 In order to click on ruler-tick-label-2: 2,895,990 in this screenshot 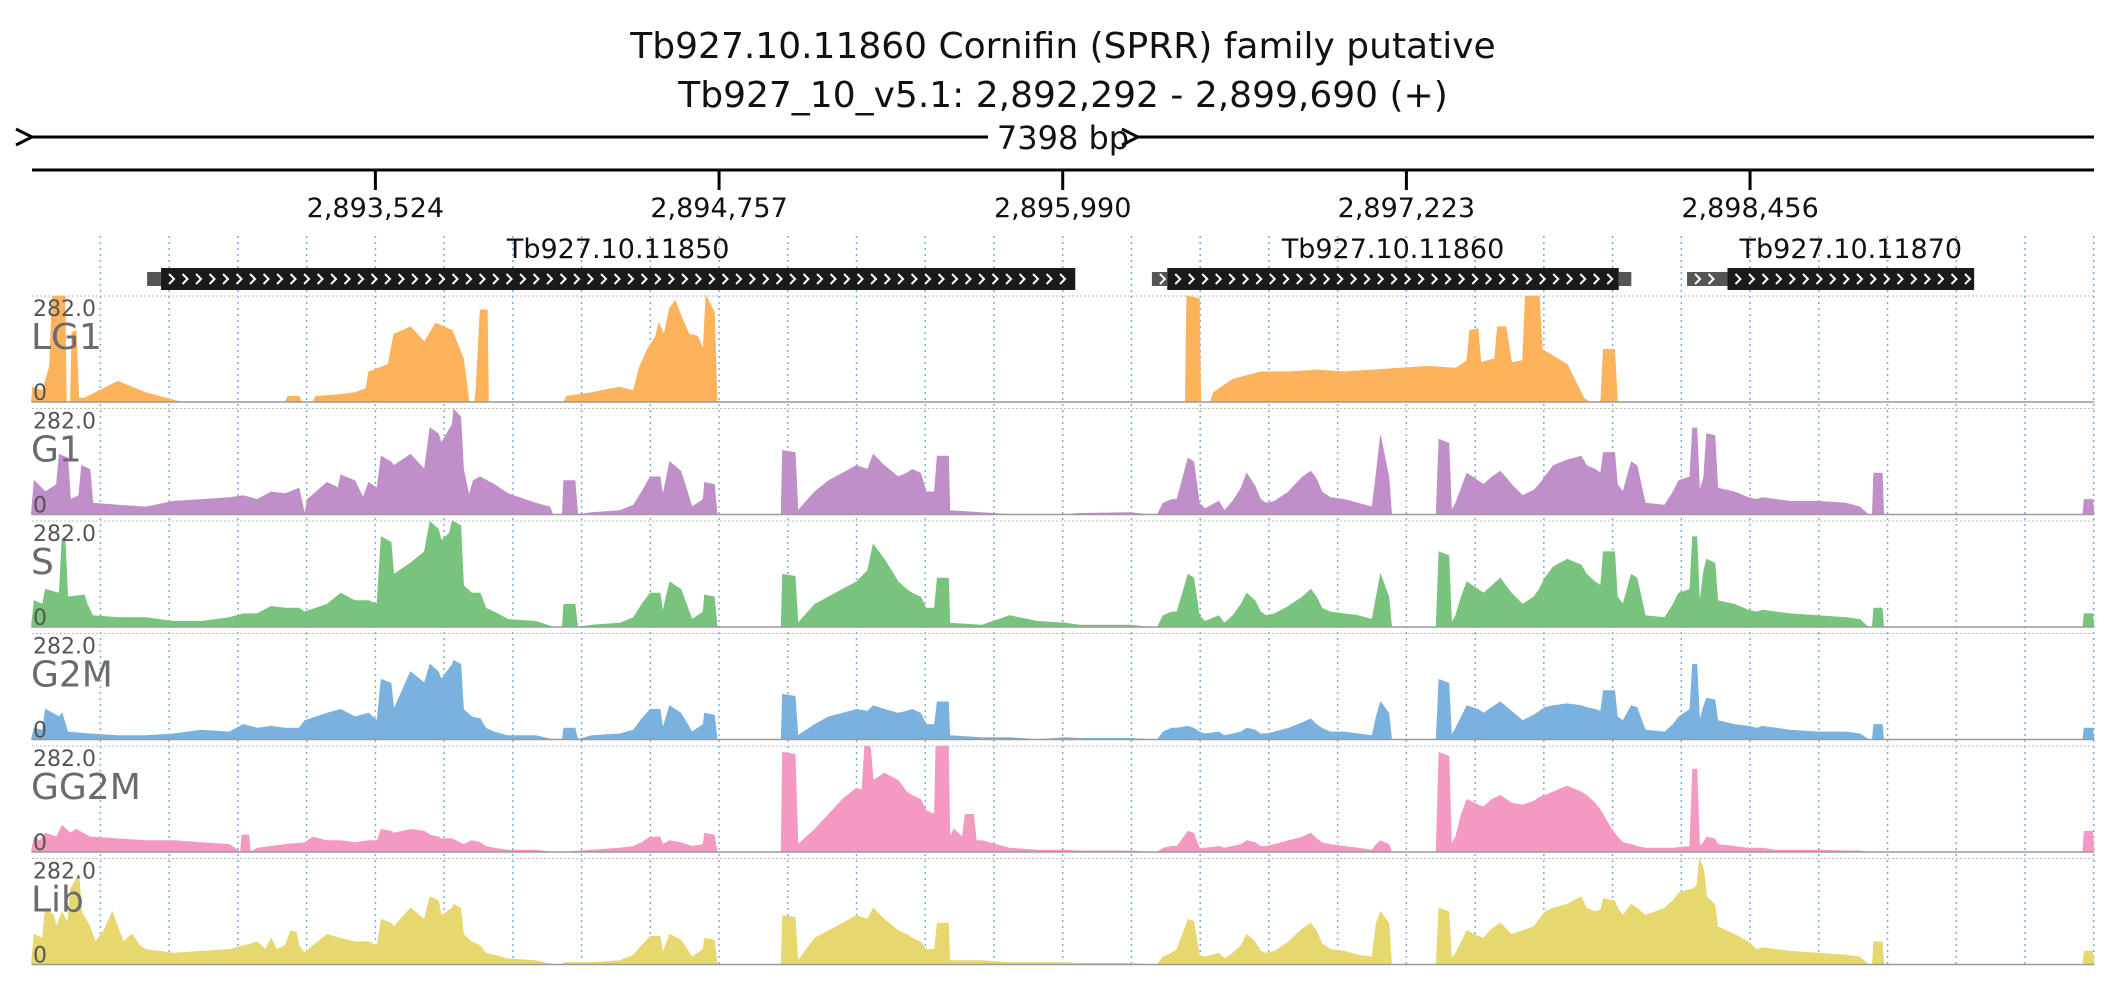, I will do `click(1062, 208)`.